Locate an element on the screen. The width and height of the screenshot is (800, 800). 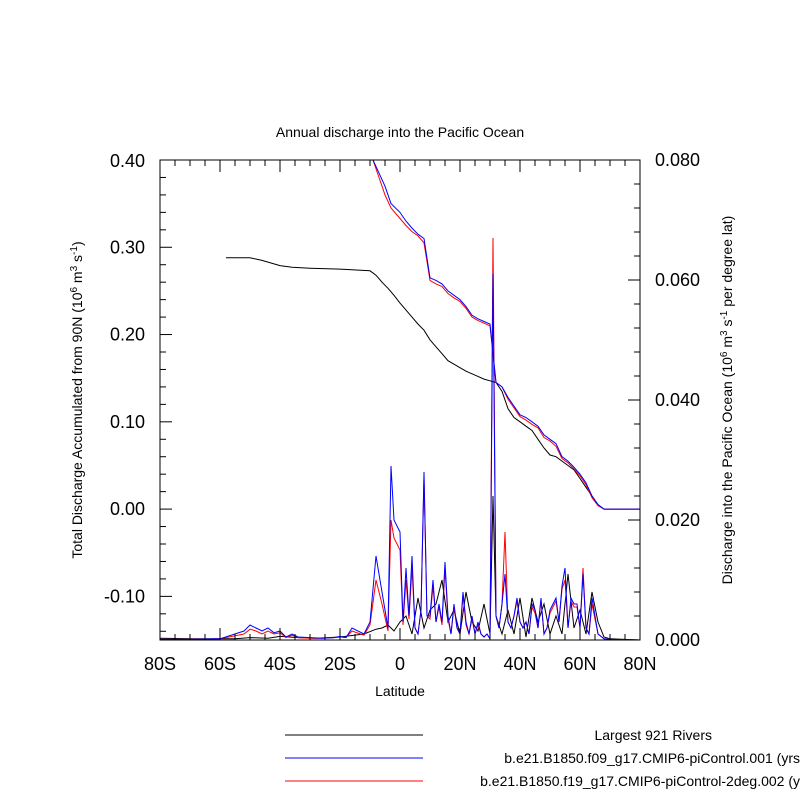
x-tick-label: 60S is located at coordinates (220, 664).